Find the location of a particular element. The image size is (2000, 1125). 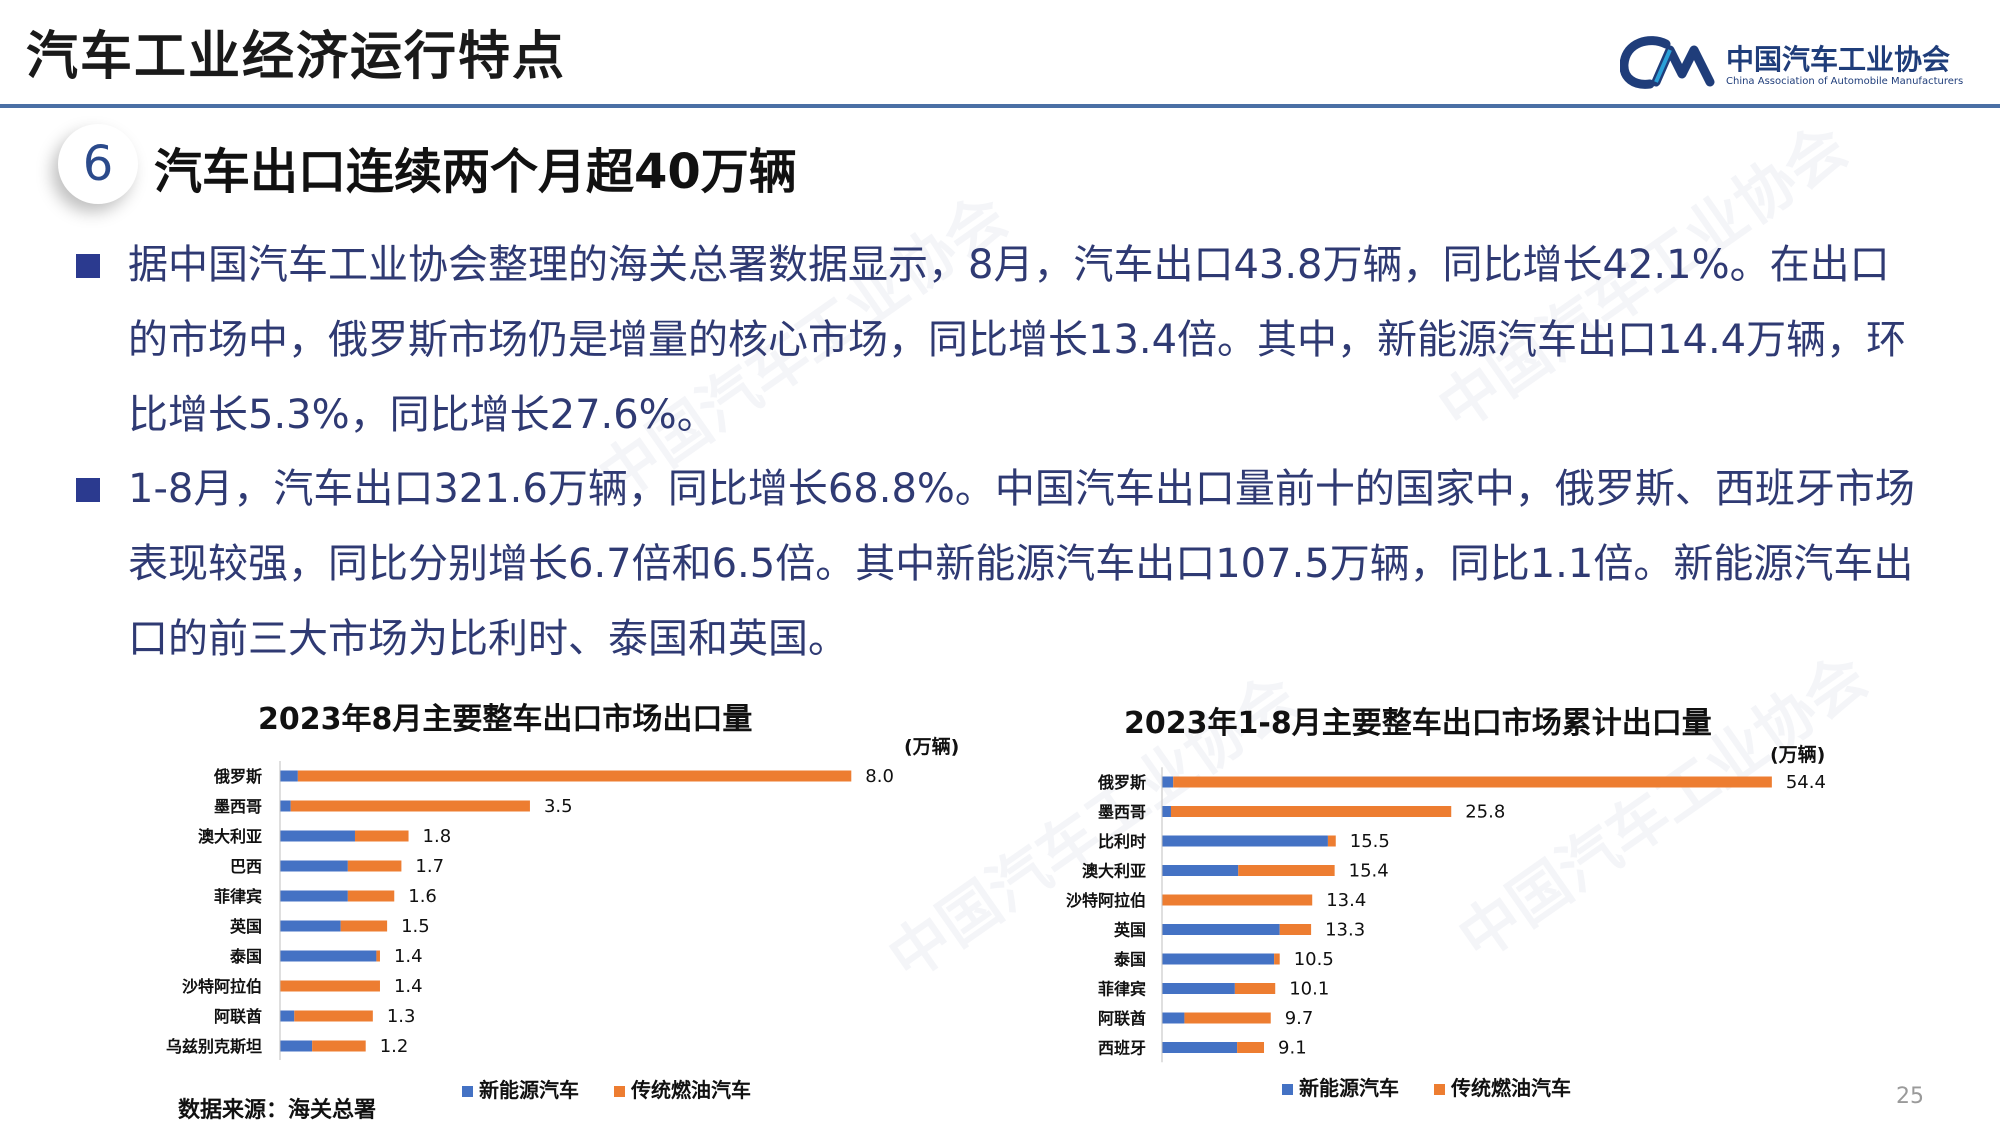

section-number-badge: 6 is located at coordinates (98, 164).